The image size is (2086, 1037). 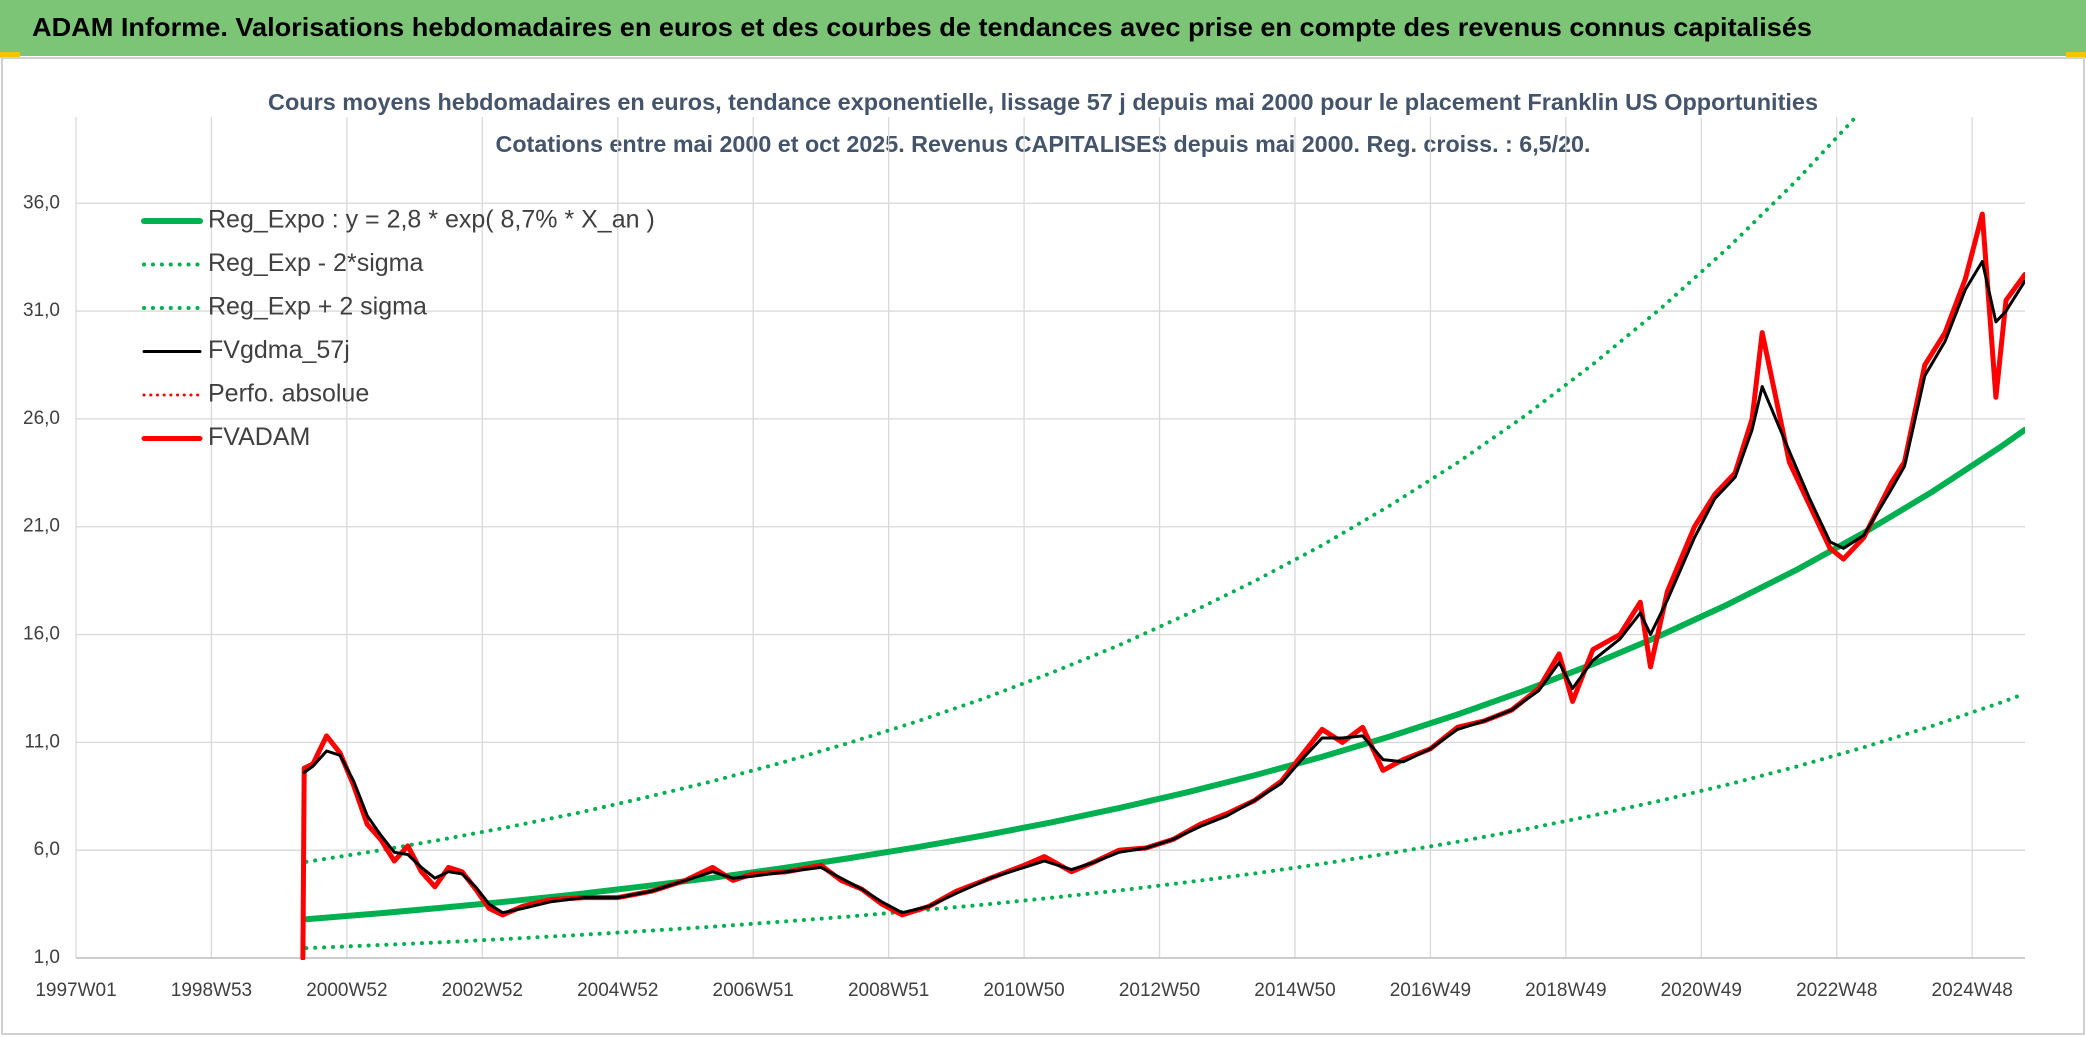 I want to click on legend-label: FVgdma_57j, so click(x=279, y=350).